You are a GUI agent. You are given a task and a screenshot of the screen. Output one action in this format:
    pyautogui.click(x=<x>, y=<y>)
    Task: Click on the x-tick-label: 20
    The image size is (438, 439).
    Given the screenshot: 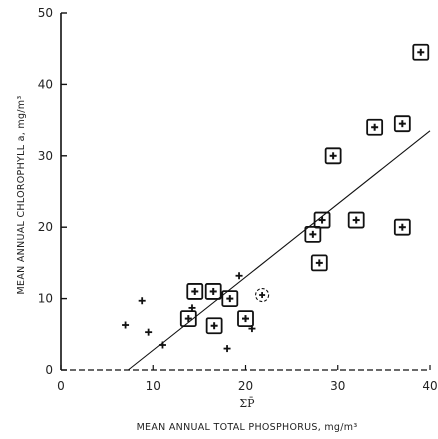 What is the action you would take?
    pyautogui.click(x=245, y=386)
    